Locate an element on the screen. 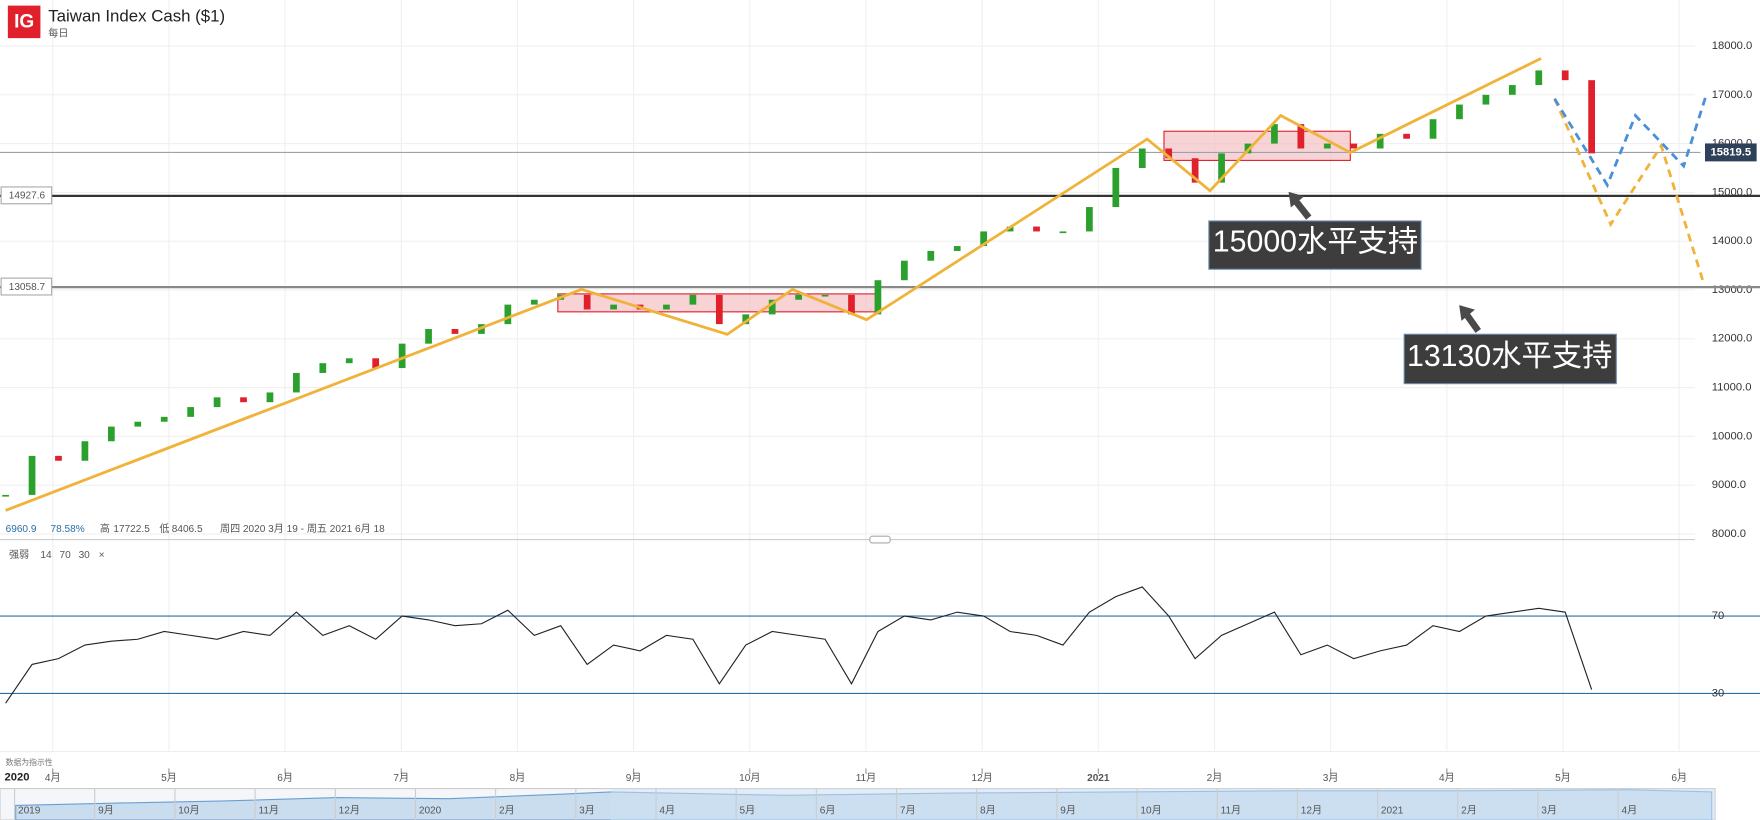 The height and width of the screenshot is (820, 1760). status-range: 周四 2020 3月 19 - 周五 2021 6月 18 is located at coordinates (302, 529).